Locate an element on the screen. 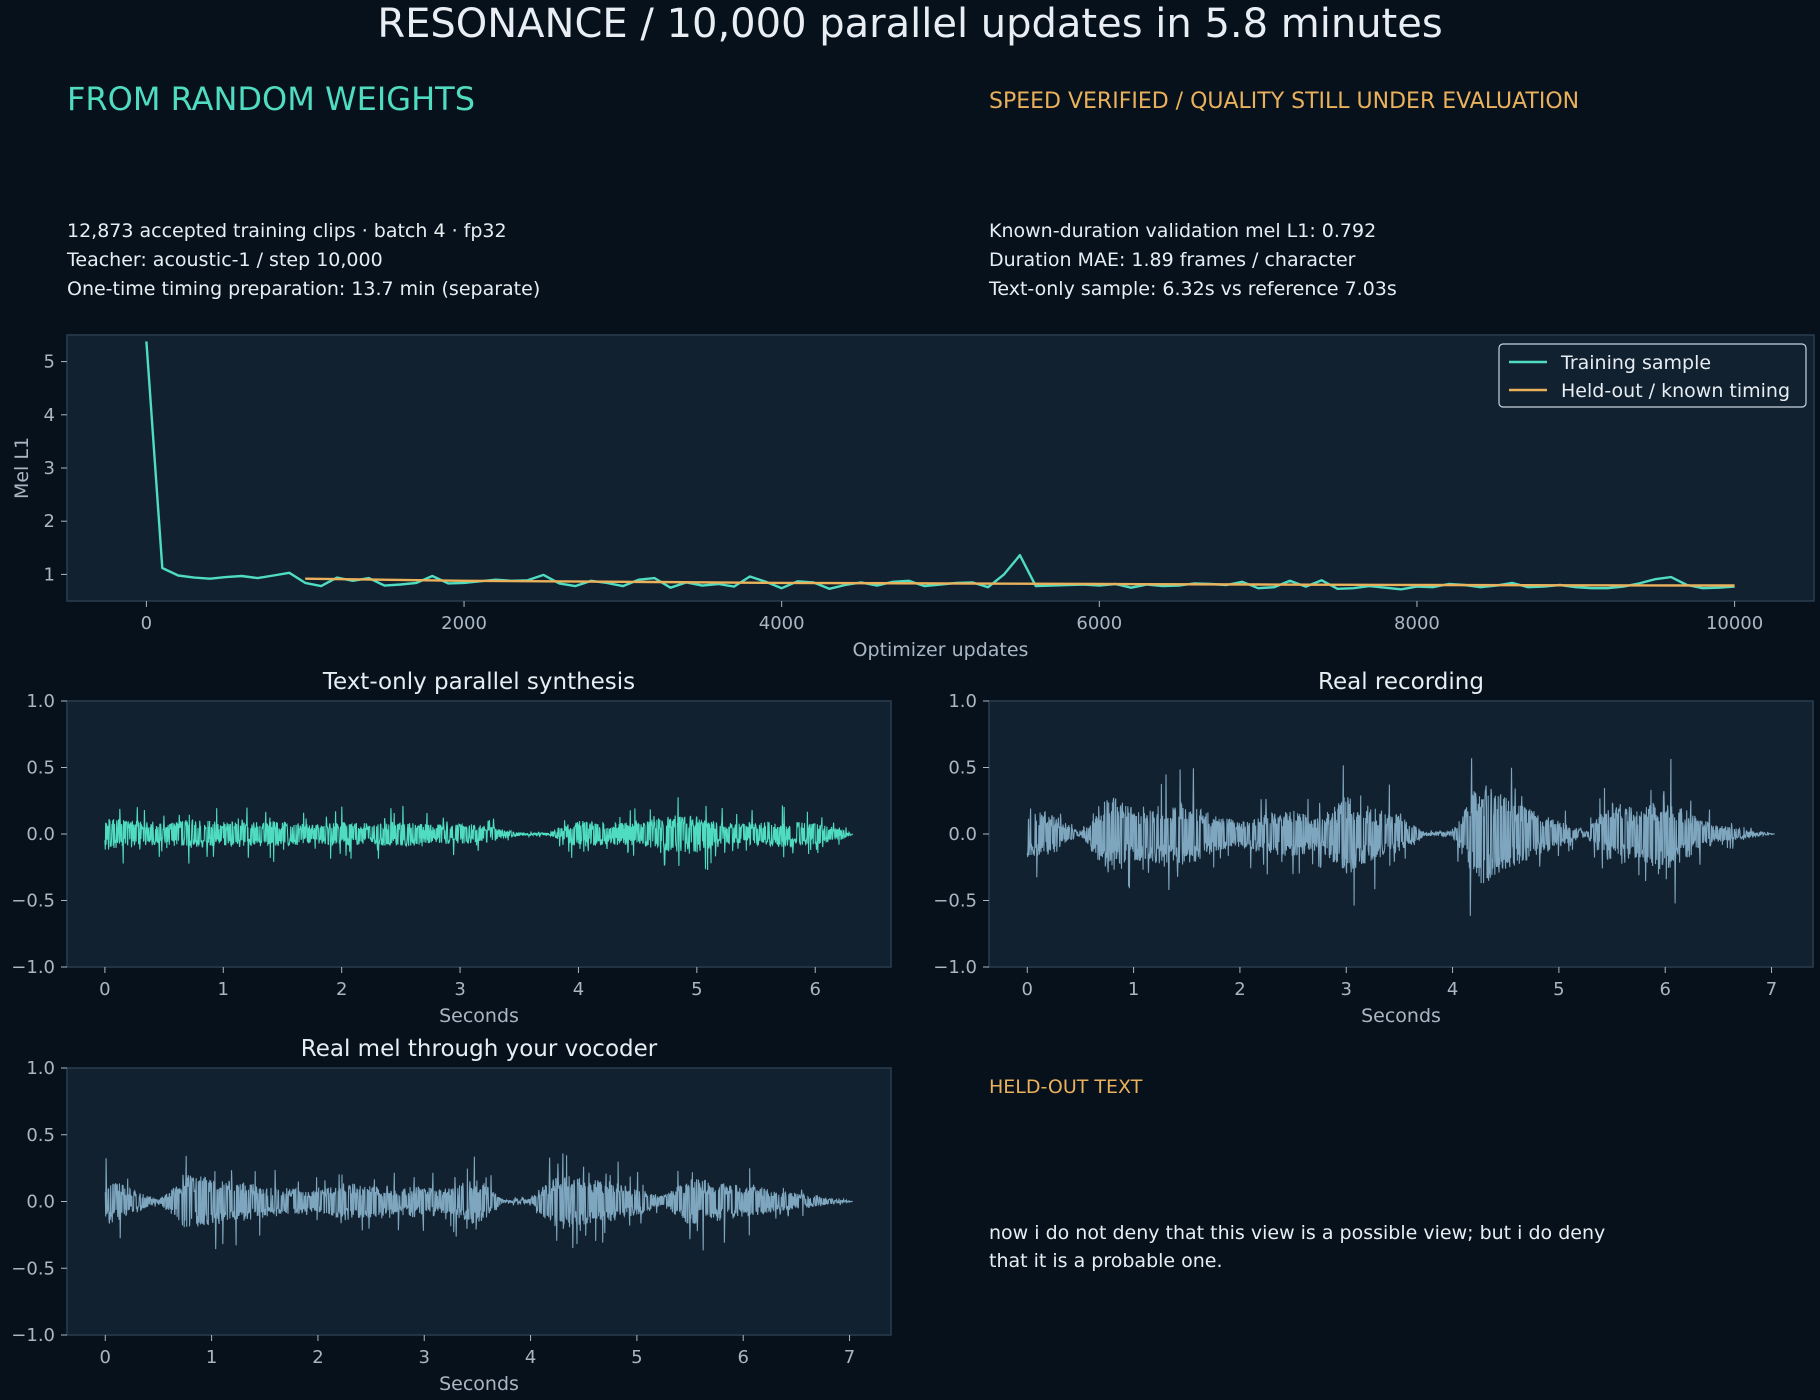  left-heading: FROM RANDOM WEIGHTS is located at coordinates (271, 99).